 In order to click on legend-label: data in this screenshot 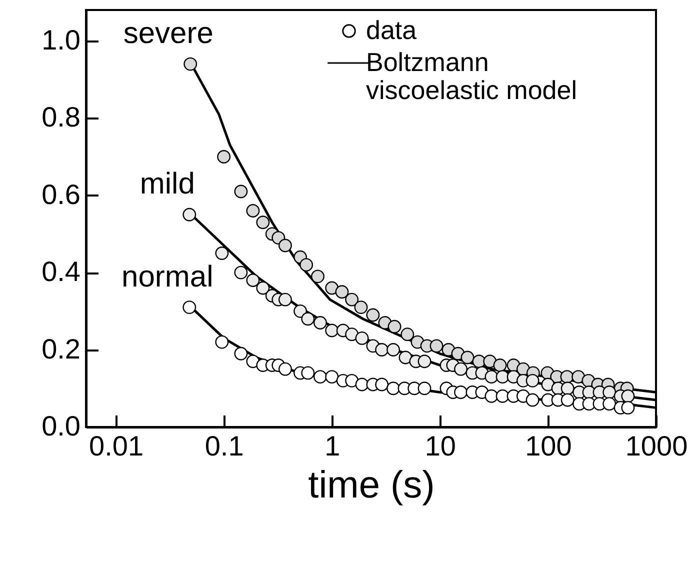, I will do `click(392, 30)`.